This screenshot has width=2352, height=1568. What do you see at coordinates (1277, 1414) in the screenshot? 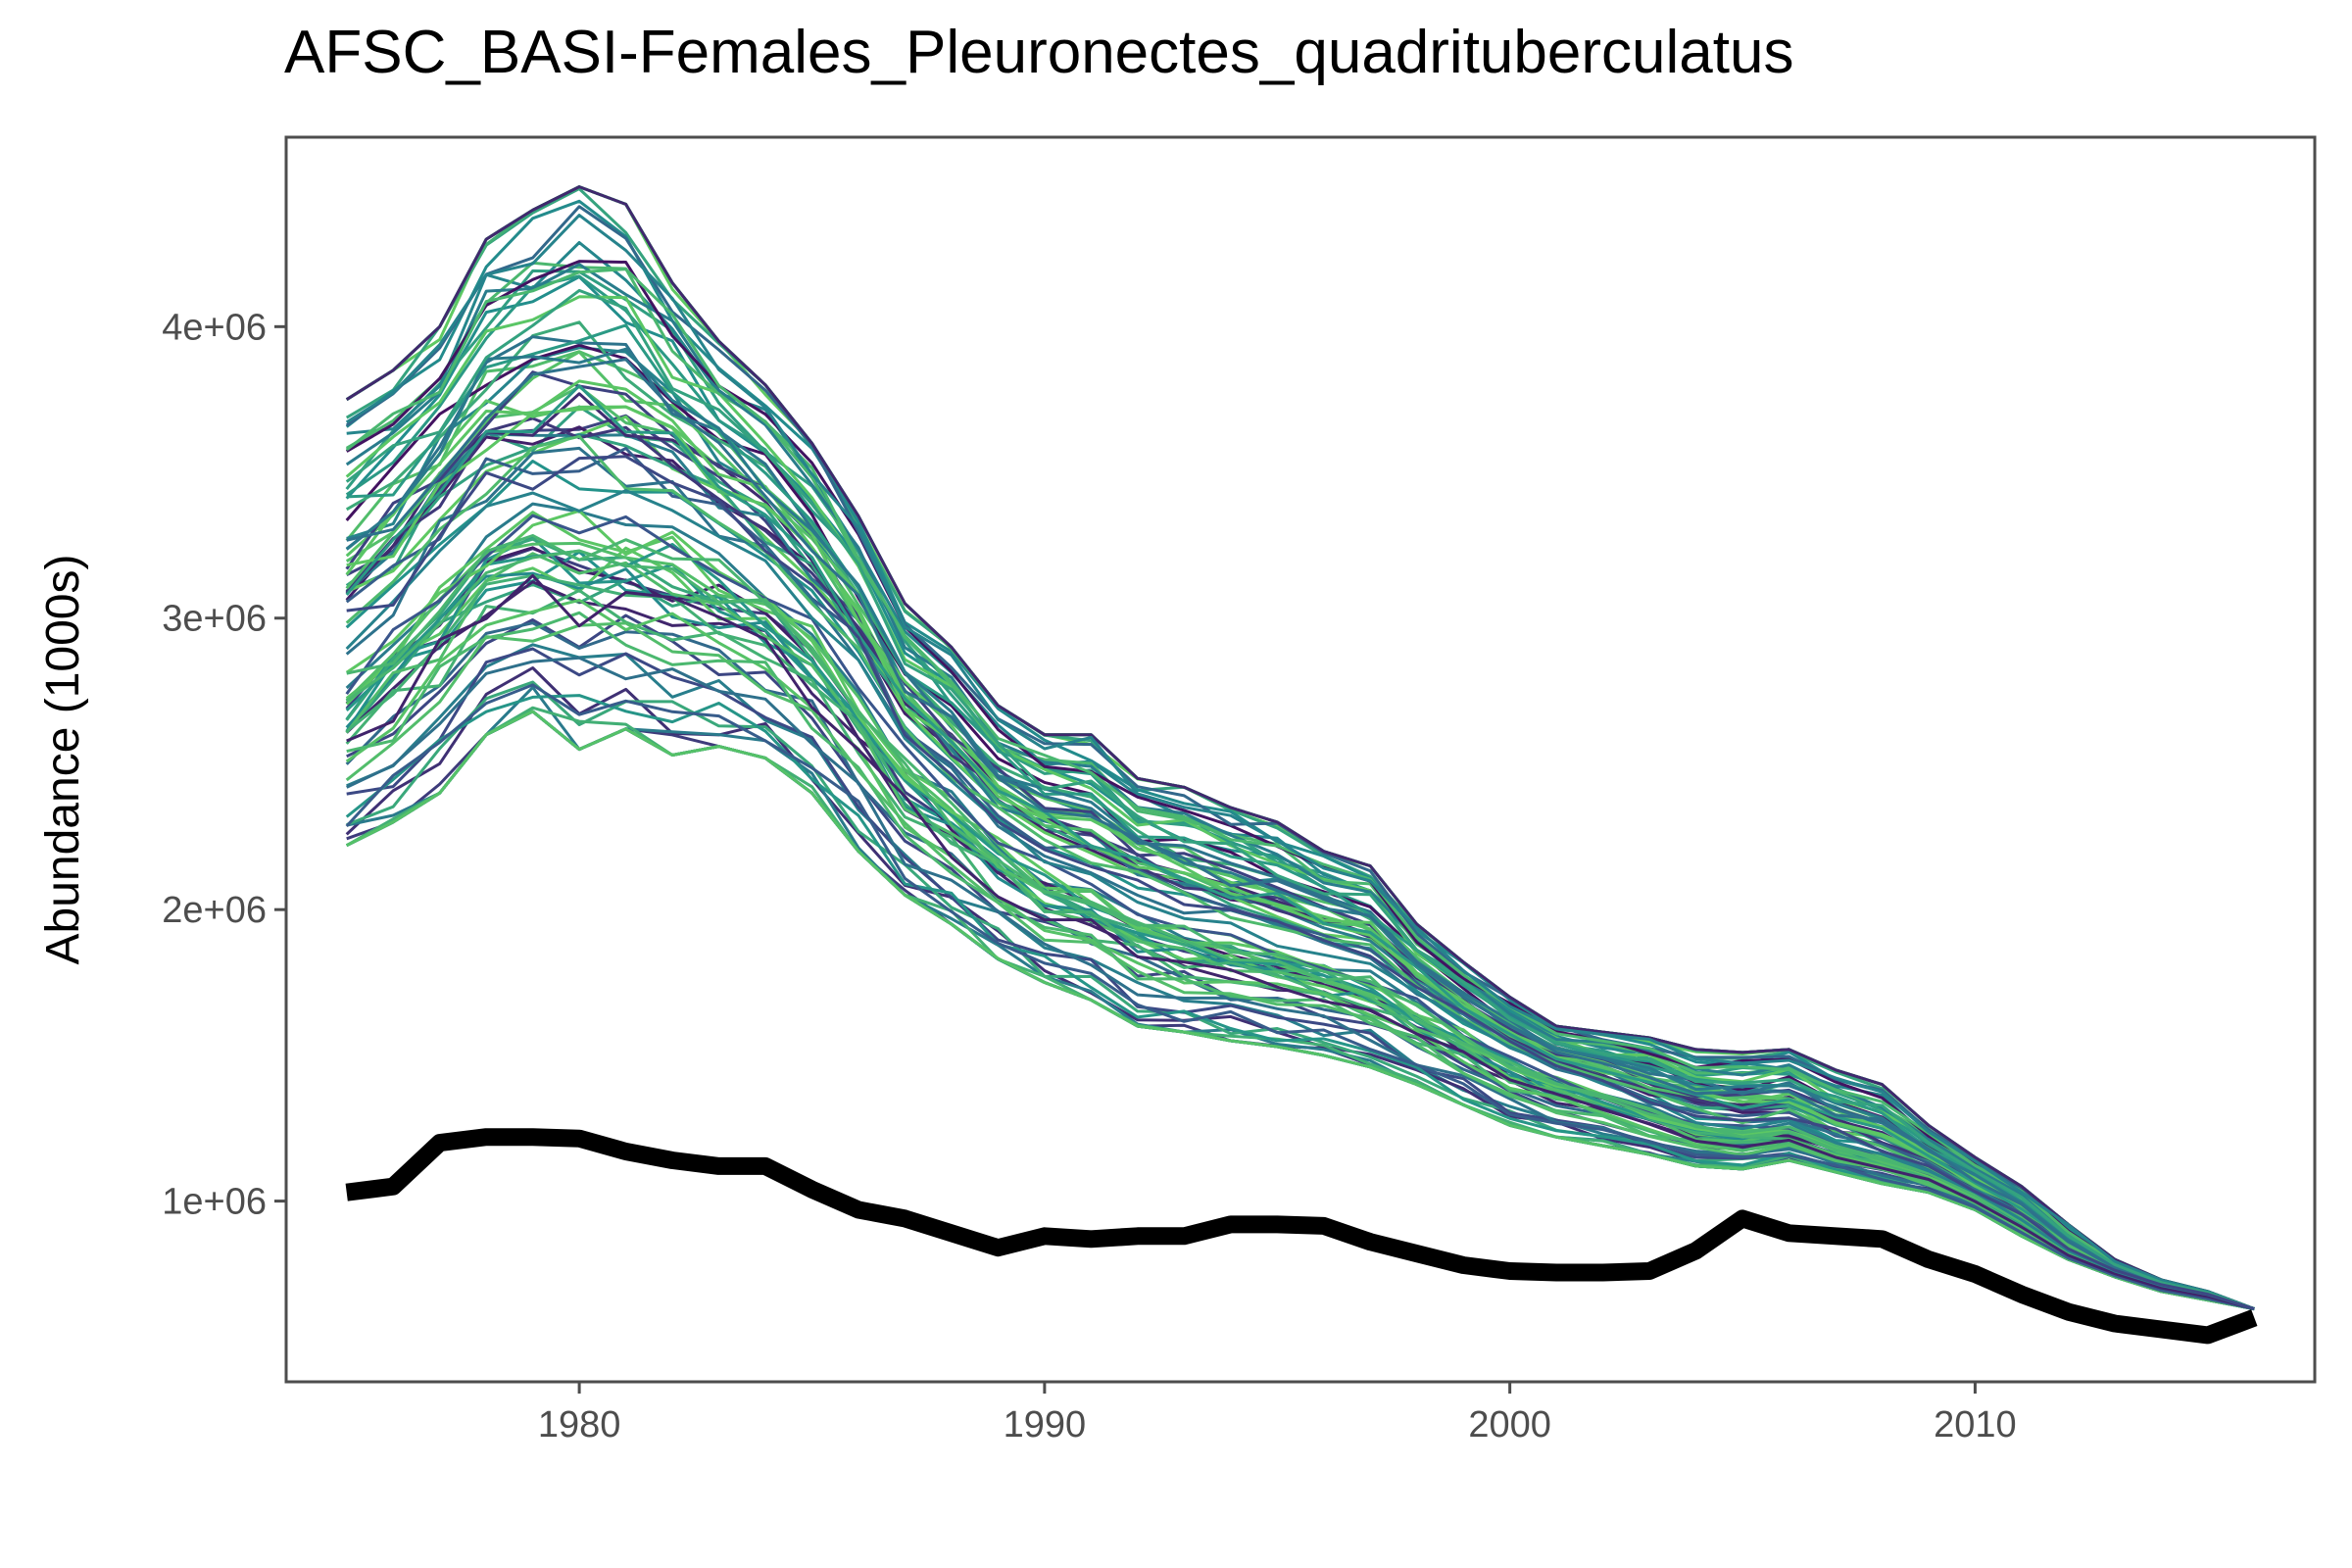
I see `x-axis: 1980 1990 2000 2010` at bounding box center [1277, 1414].